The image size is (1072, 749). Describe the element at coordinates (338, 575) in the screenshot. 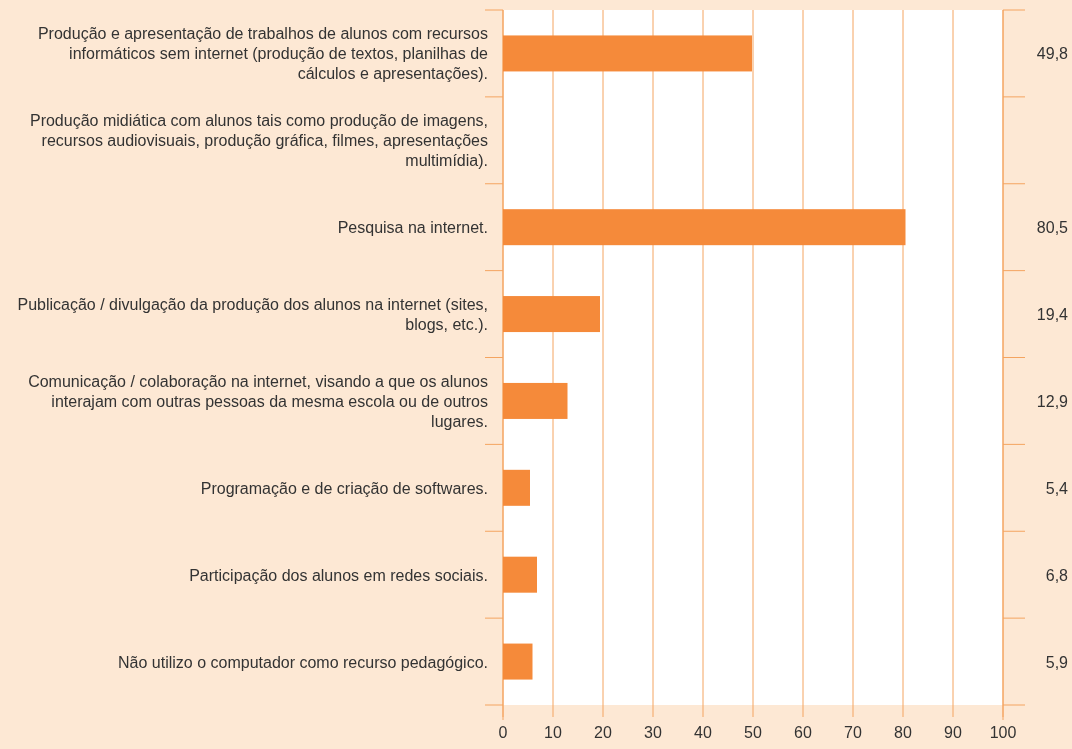

I see `y-tick-label: Participação dos alunos em redes sociais.` at that location.